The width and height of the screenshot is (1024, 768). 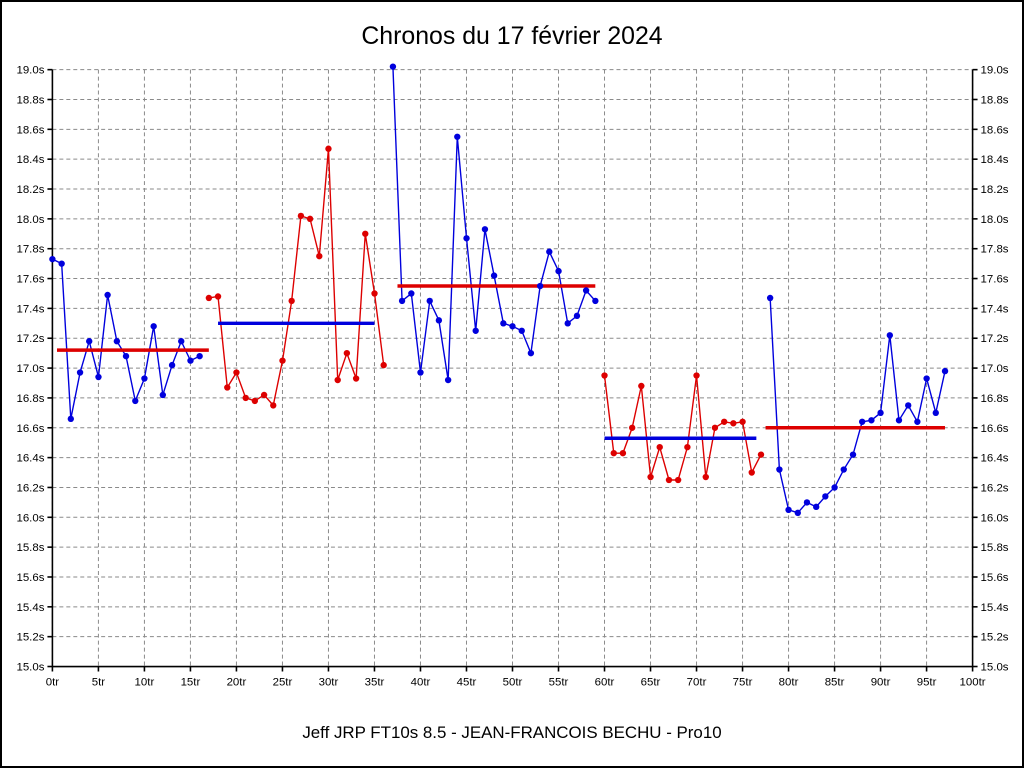 I want to click on y-axis-label-right: 16.0s, so click(x=995, y=518).